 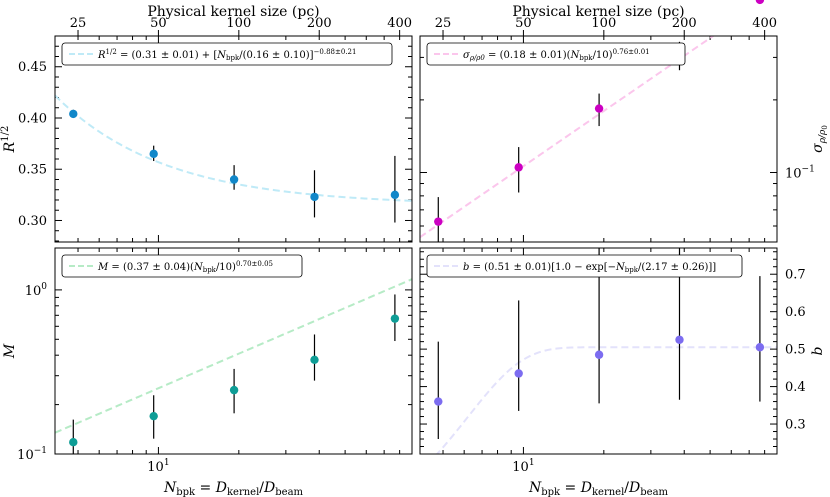 I want to click on legend-label: σρ/ρ0 = (0.18 ± 0.01)(Nbpk/10)0.76±0.01, so click(x=556, y=55).